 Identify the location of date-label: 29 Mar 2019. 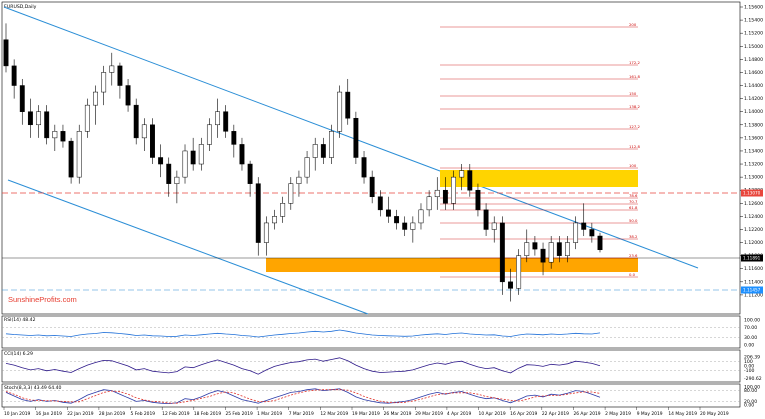
(429, 414).